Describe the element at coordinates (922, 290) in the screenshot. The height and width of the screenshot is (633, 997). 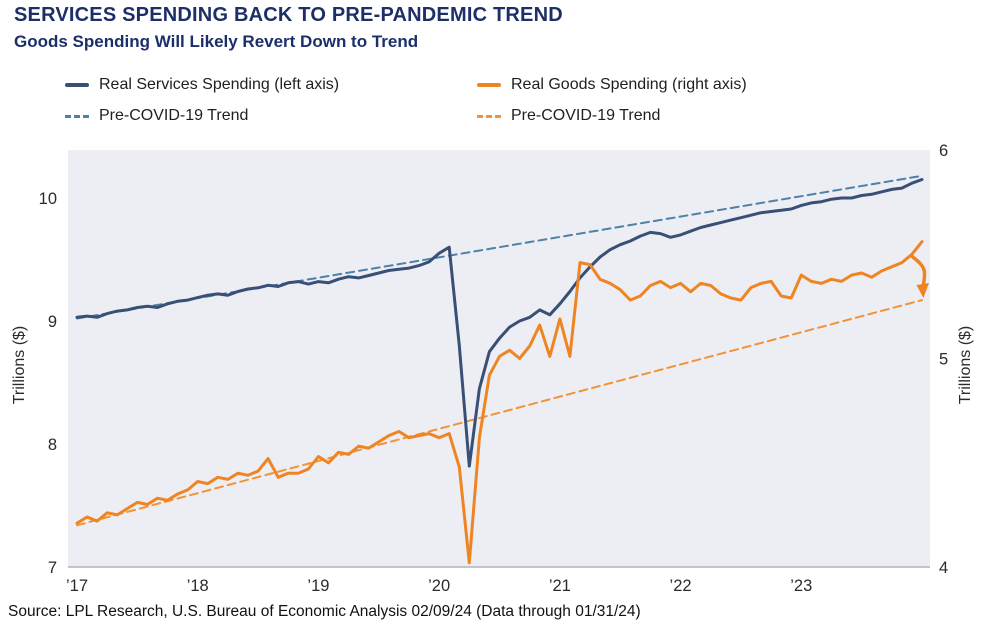
I see `revert-arrowhead-icon` at that location.